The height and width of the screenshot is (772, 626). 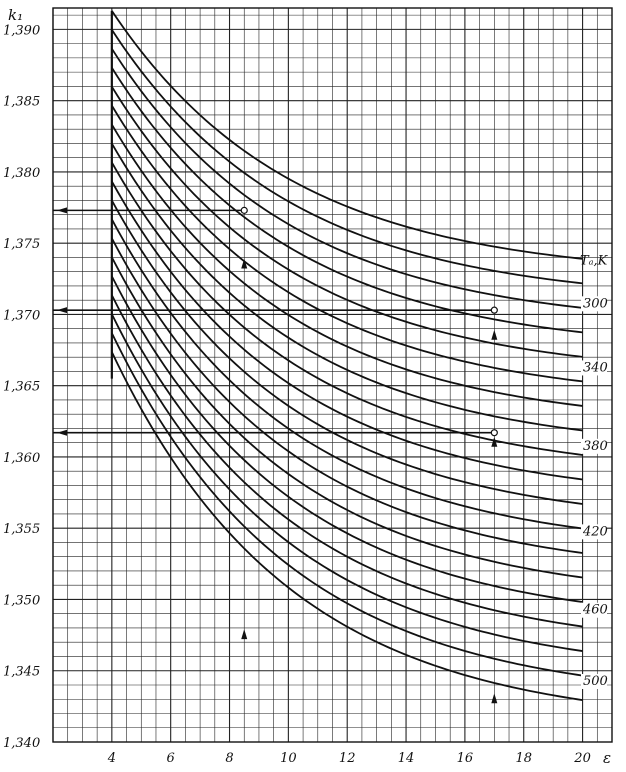 I want to click on y-tick-label: 1,340, so click(x=21, y=743).